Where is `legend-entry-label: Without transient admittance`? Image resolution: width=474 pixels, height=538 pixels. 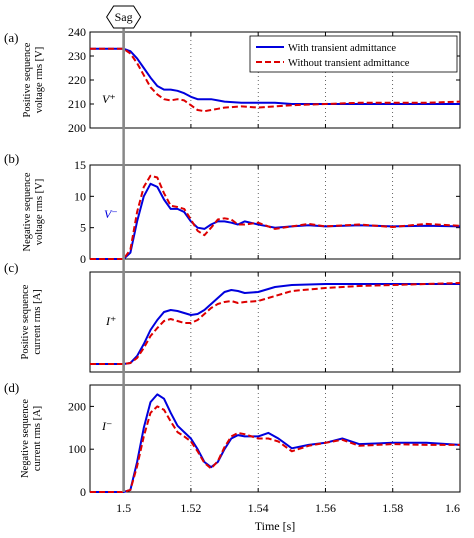 legend-entry-label: Without transient admittance is located at coordinates (349, 63).